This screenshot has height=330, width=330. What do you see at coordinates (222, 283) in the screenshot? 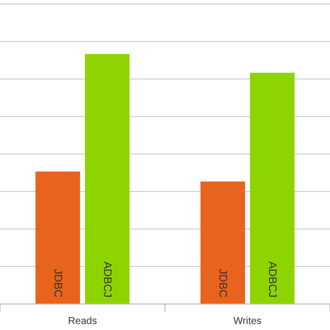
I see `text: JDBC` at bounding box center [222, 283].